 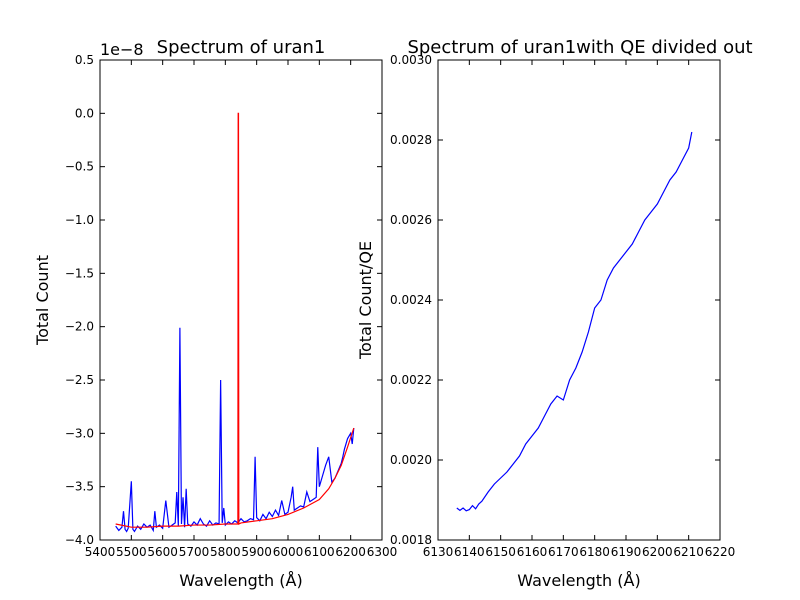 What do you see at coordinates (79, 327) in the screenshot?
I see `left-chart-y-tick-label: −2.0` at bounding box center [79, 327].